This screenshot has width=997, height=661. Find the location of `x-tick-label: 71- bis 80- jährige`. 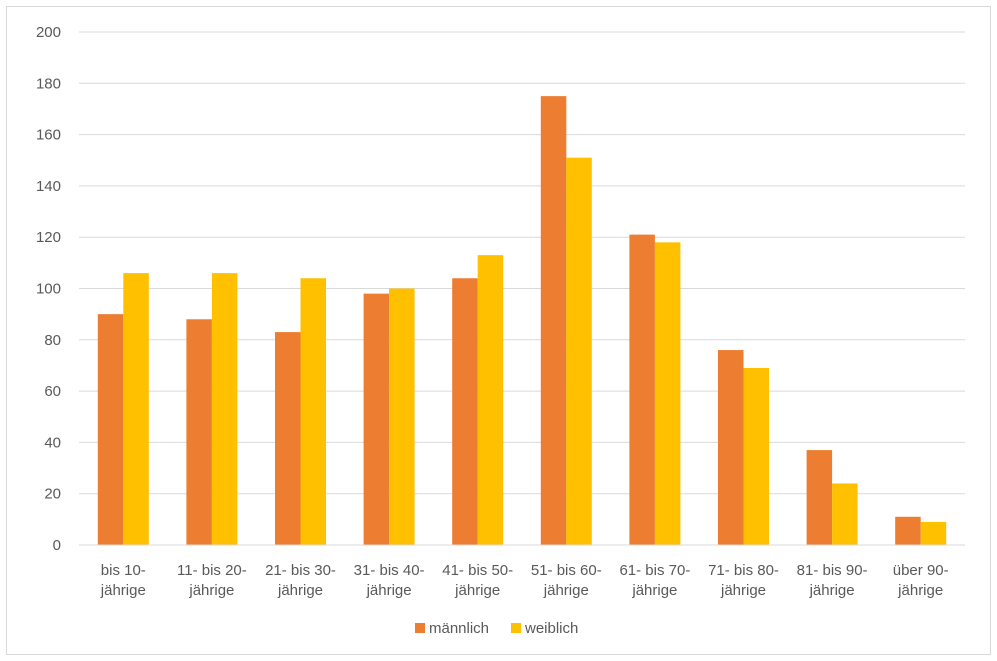

x-tick-label: 71- bis 80- jährige is located at coordinates (743, 580).